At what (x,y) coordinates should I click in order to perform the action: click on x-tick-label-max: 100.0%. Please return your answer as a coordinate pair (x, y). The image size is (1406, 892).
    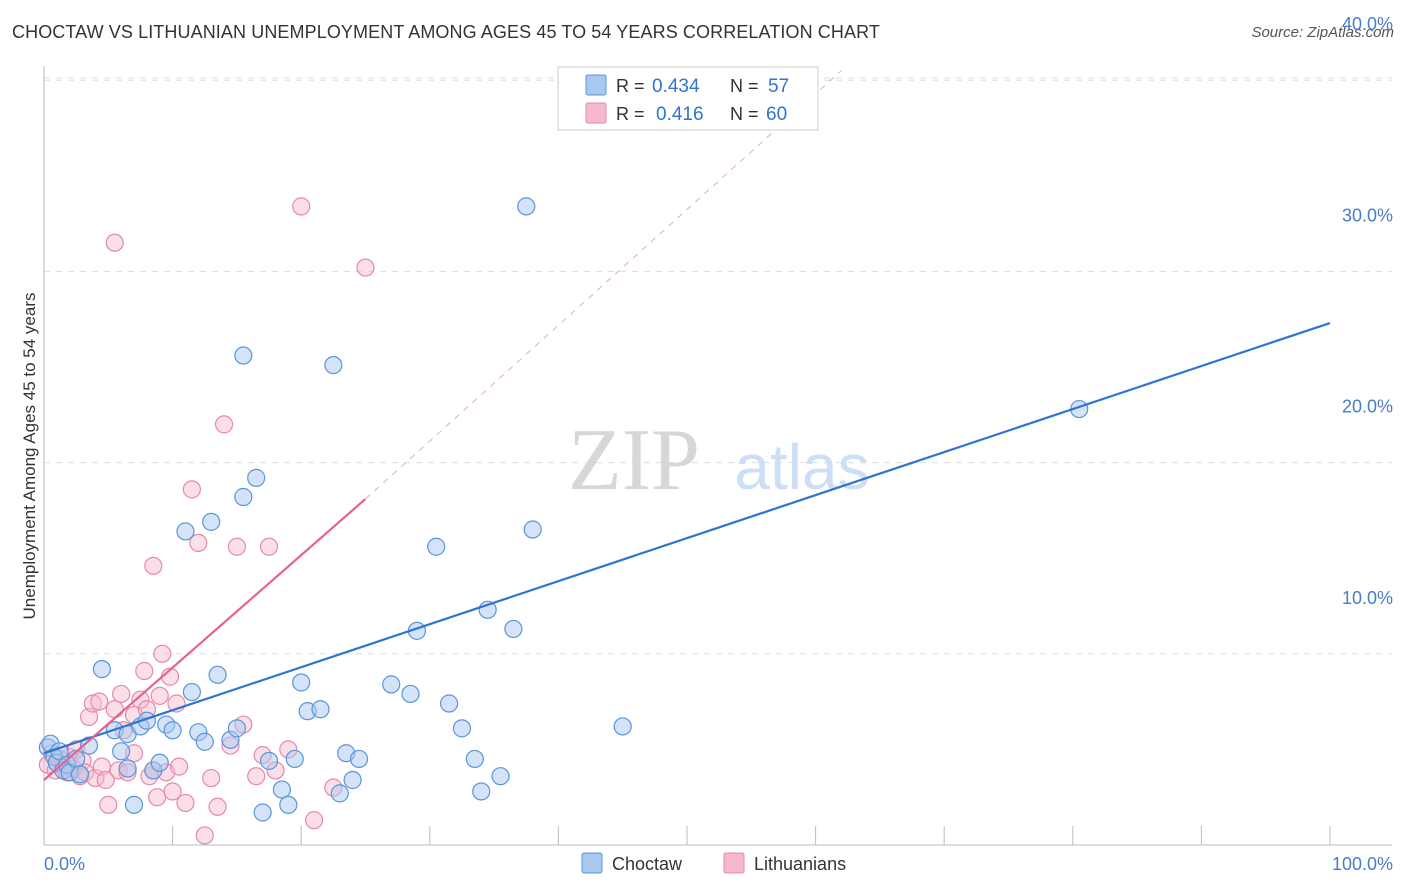
    Looking at the image, I should click on (1362, 864).